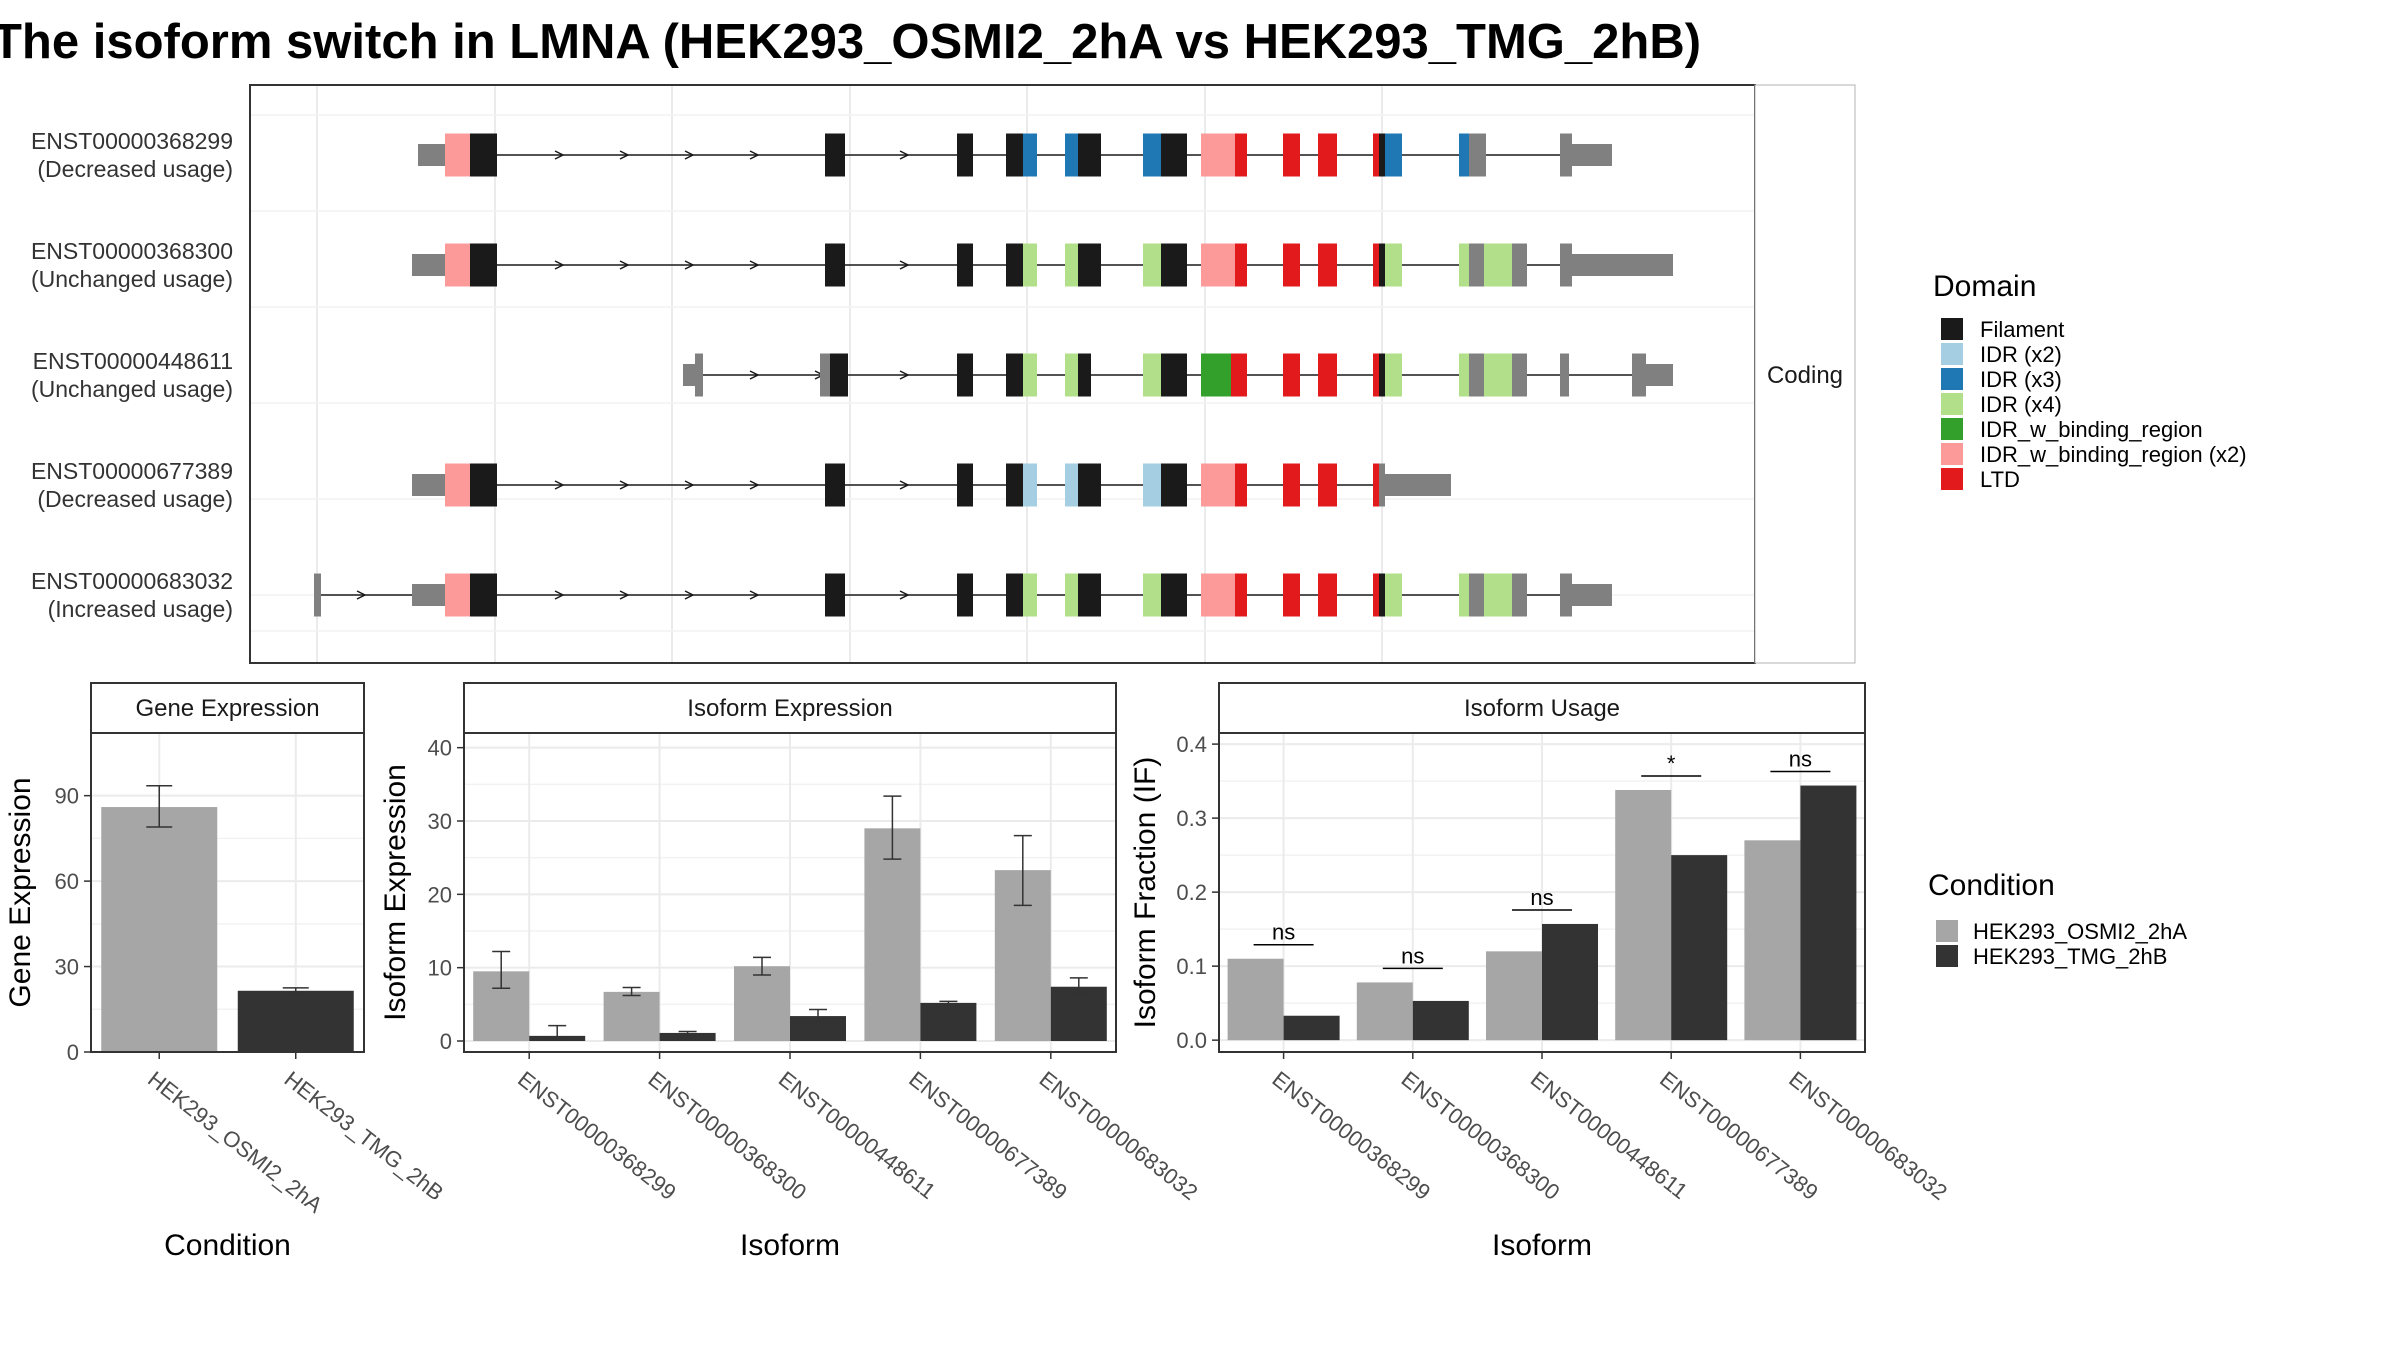 The height and width of the screenshot is (1350, 2400). I want to click on transcript-usage-label: (Unchanged usage), so click(132, 279).